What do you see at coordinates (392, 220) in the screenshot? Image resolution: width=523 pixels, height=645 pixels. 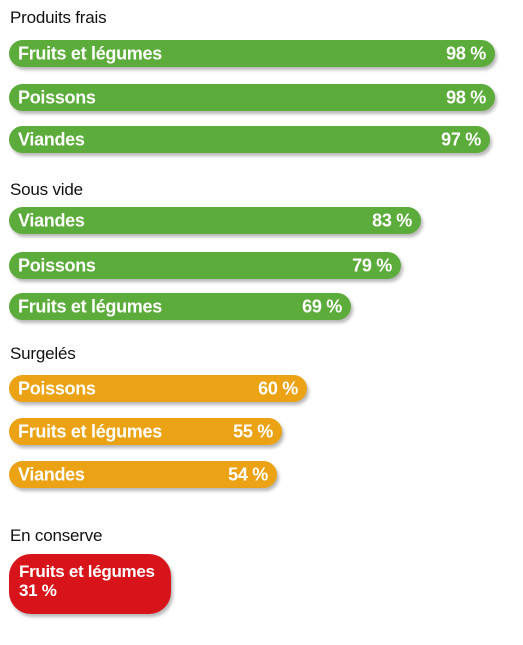 I see `bar-value: 83 %` at bounding box center [392, 220].